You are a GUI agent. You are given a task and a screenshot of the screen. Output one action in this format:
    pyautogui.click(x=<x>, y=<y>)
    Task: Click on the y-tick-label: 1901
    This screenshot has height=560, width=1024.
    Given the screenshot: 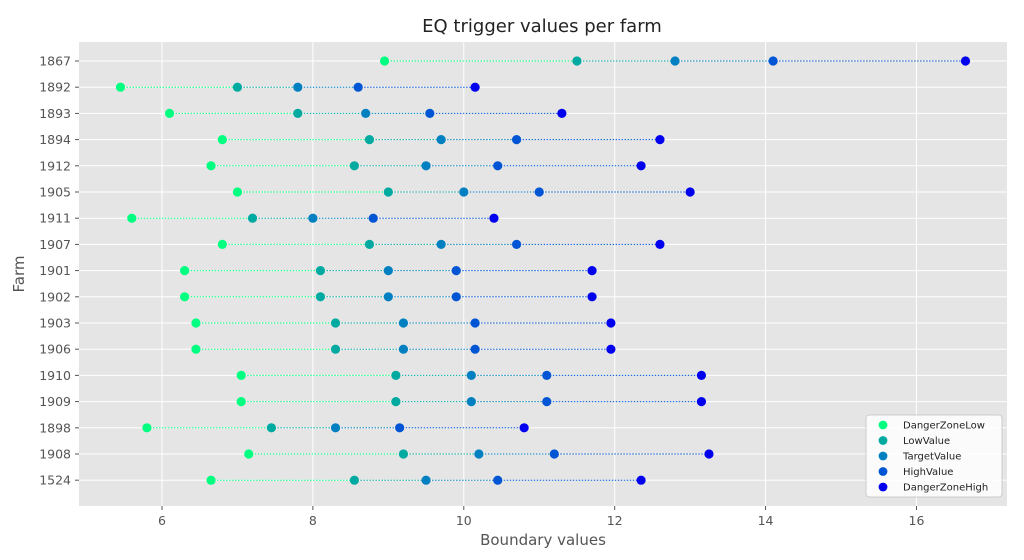 What is the action you would take?
    pyautogui.click(x=55, y=270)
    